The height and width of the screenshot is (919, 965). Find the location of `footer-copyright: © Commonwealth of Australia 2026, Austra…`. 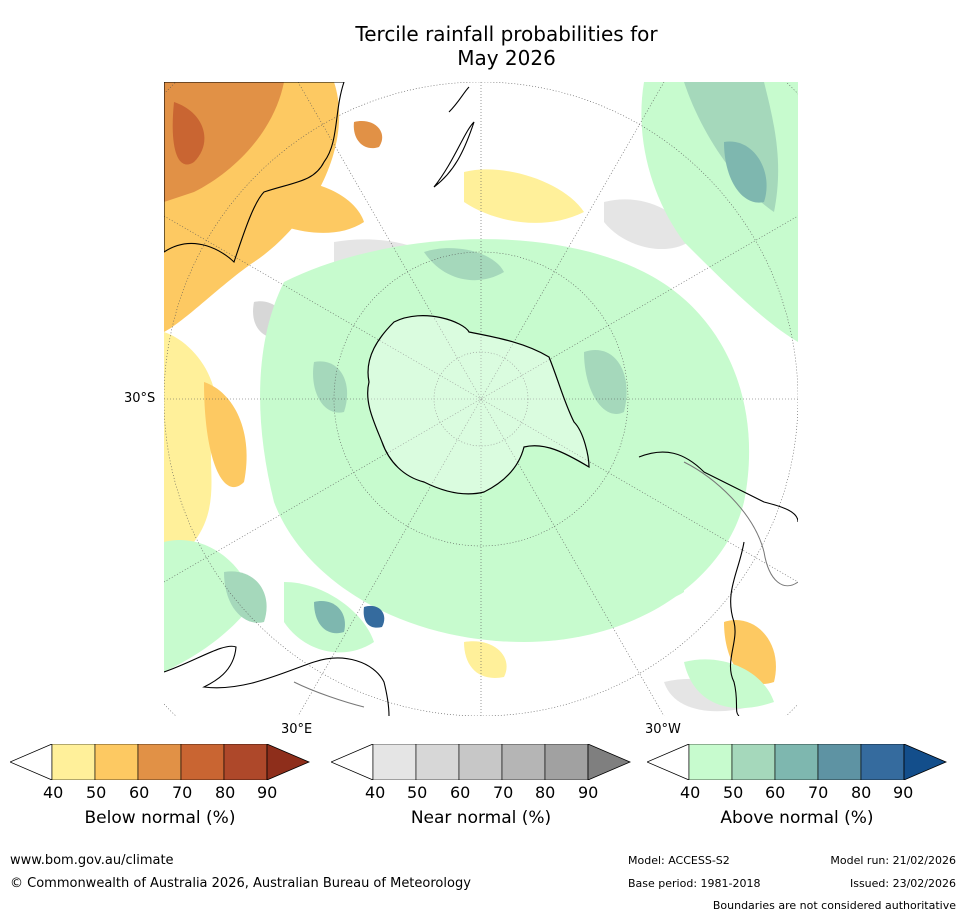

footer-copyright: © Commonwealth of Australia 2026, Austra… is located at coordinates (240, 883).